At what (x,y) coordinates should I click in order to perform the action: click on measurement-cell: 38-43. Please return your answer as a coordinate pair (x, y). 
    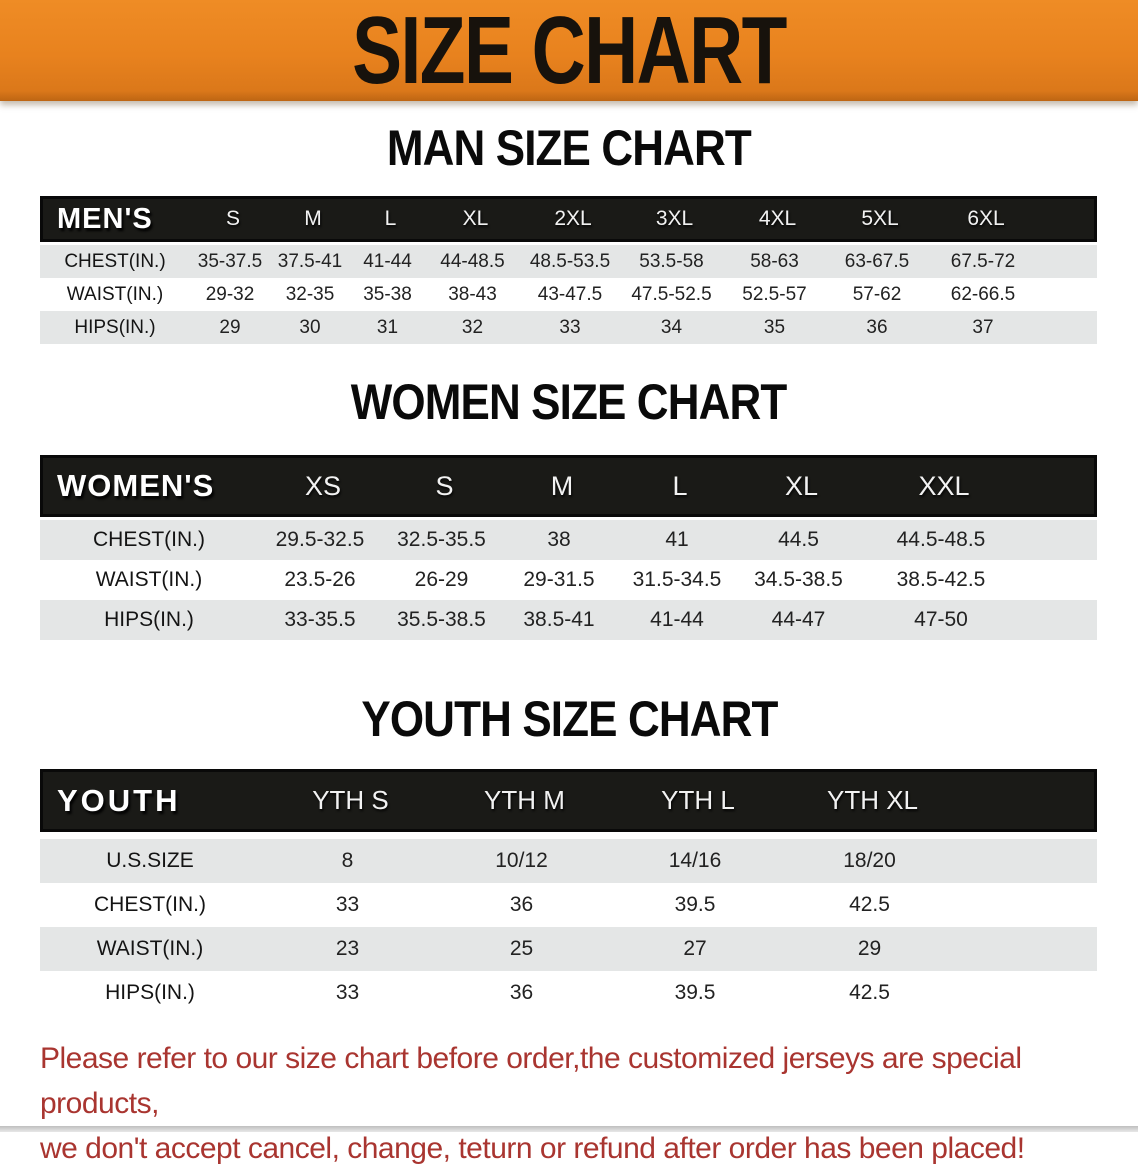
    Looking at the image, I should click on (472, 294).